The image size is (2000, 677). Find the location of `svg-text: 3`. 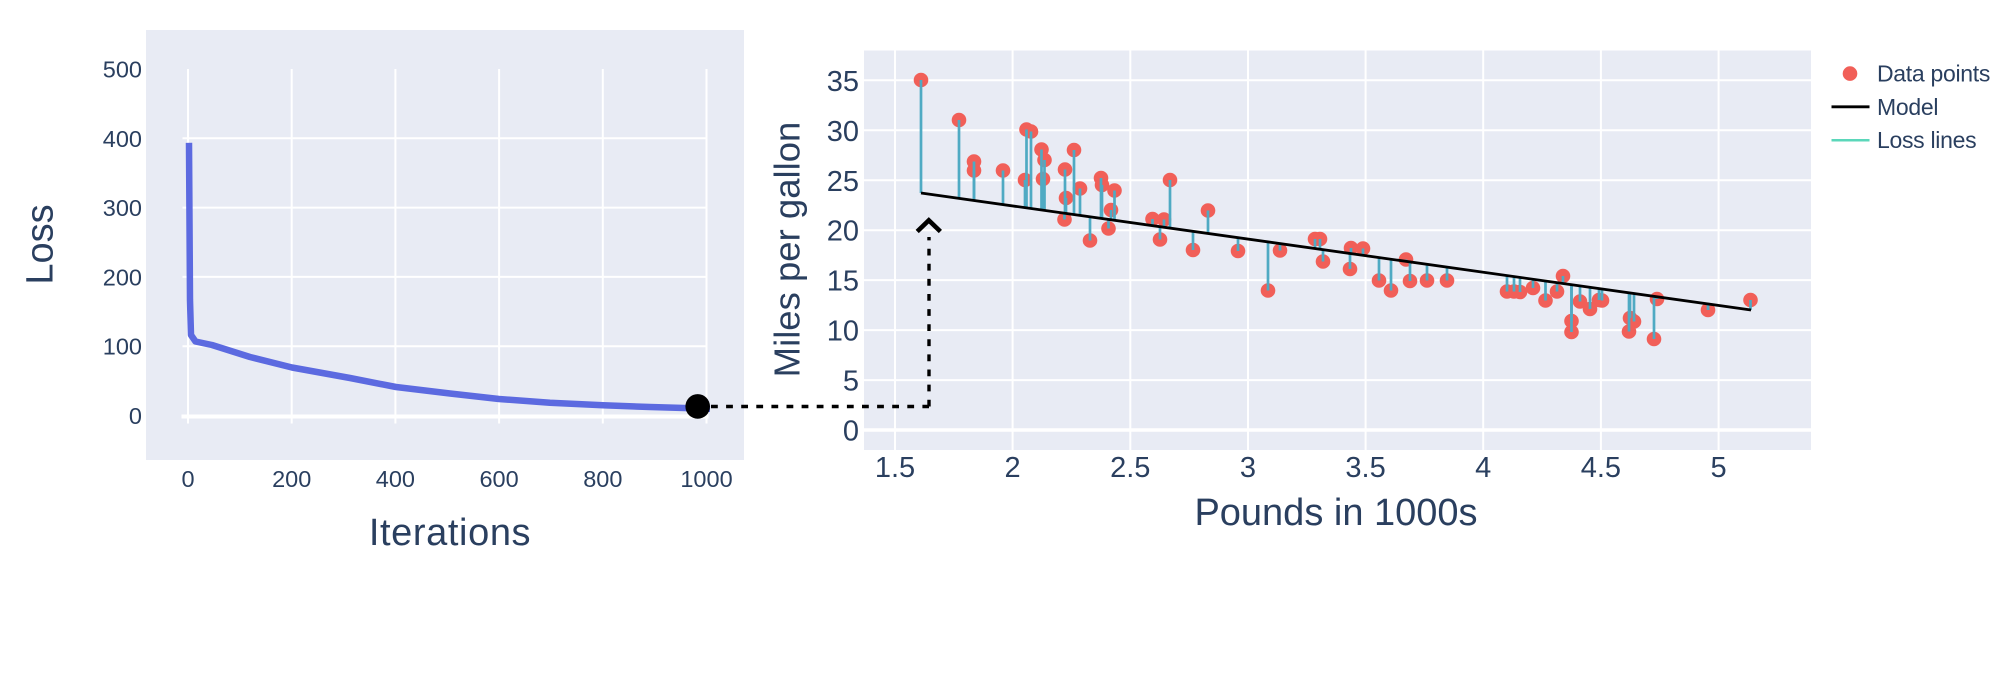

svg-text: 3 is located at coordinates (1248, 468).